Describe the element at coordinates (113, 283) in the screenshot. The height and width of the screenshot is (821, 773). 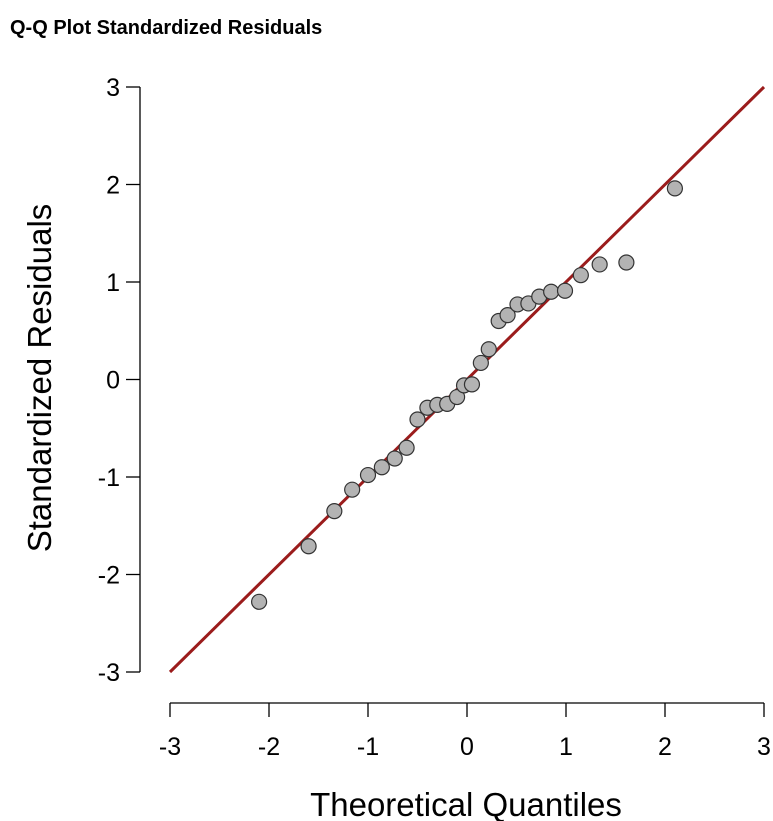
I see `y-tick-label: 1` at that location.